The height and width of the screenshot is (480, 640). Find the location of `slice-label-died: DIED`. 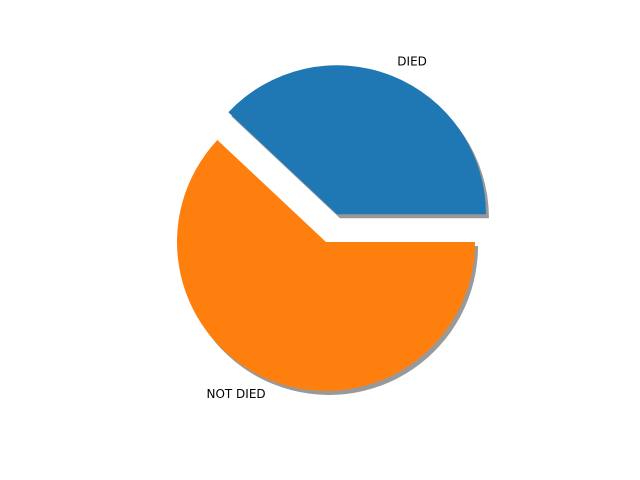

slice-label-died: DIED is located at coordinates (412, 61).